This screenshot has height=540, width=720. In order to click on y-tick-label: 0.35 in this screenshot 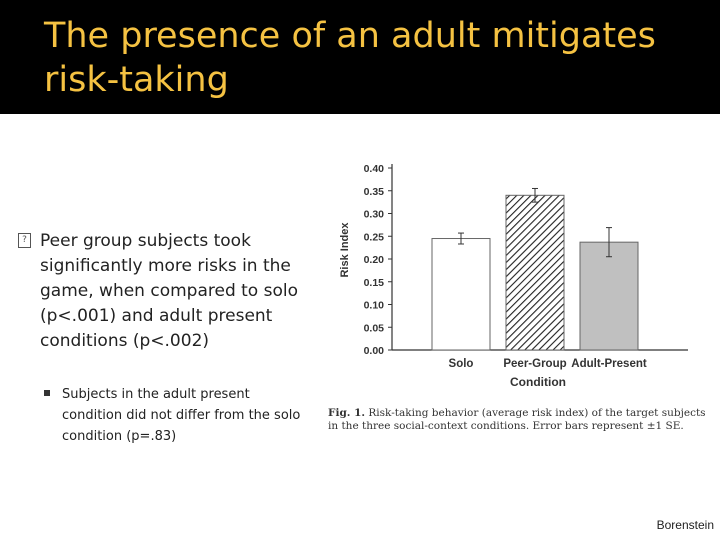, I will do `click(374, 192)`.